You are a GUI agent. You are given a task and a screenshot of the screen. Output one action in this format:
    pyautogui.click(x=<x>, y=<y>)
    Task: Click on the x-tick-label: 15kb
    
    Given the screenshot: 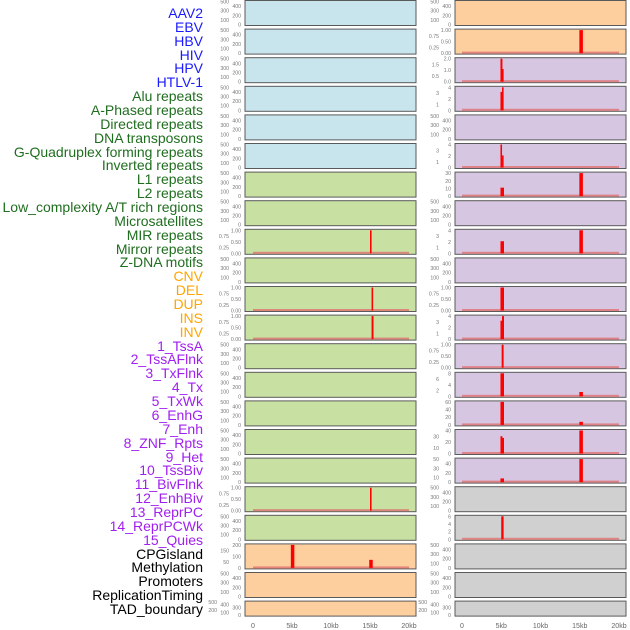 What is the action you would take?
    pyautogui.click(x=369, y=626)
    